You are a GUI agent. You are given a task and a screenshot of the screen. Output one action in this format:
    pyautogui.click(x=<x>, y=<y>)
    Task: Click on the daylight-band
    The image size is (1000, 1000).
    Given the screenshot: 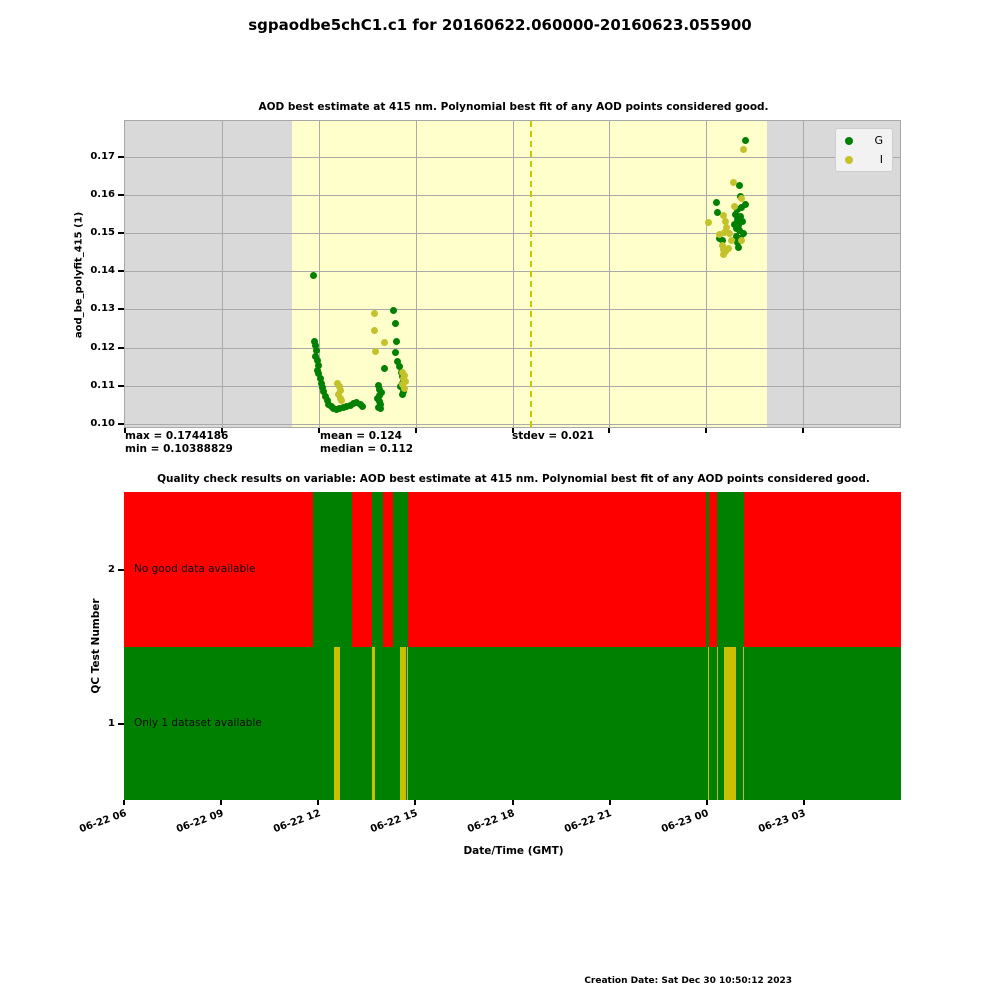 What is the action you would take?
    pyautogui.click(x=529, y=274)
    